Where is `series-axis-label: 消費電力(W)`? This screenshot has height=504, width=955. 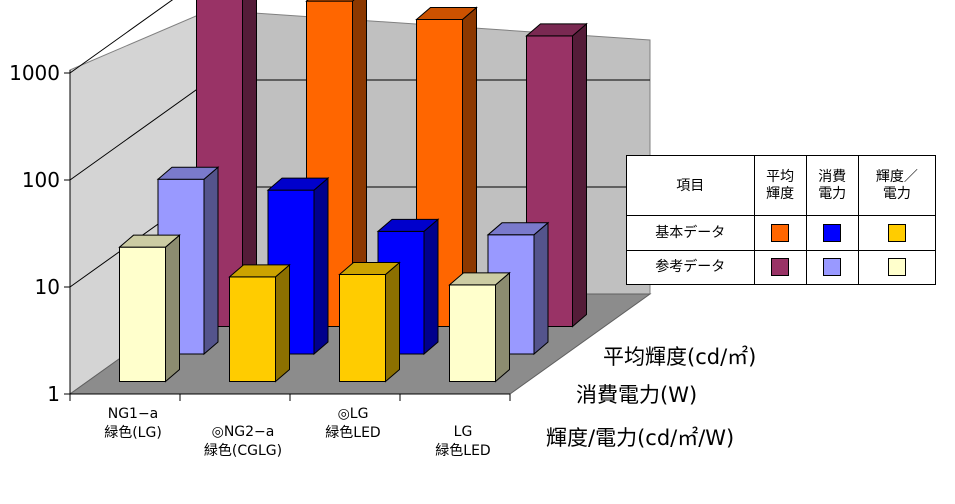
series-axis-label: 消費電力(W) is located at coordinates (636, 395).